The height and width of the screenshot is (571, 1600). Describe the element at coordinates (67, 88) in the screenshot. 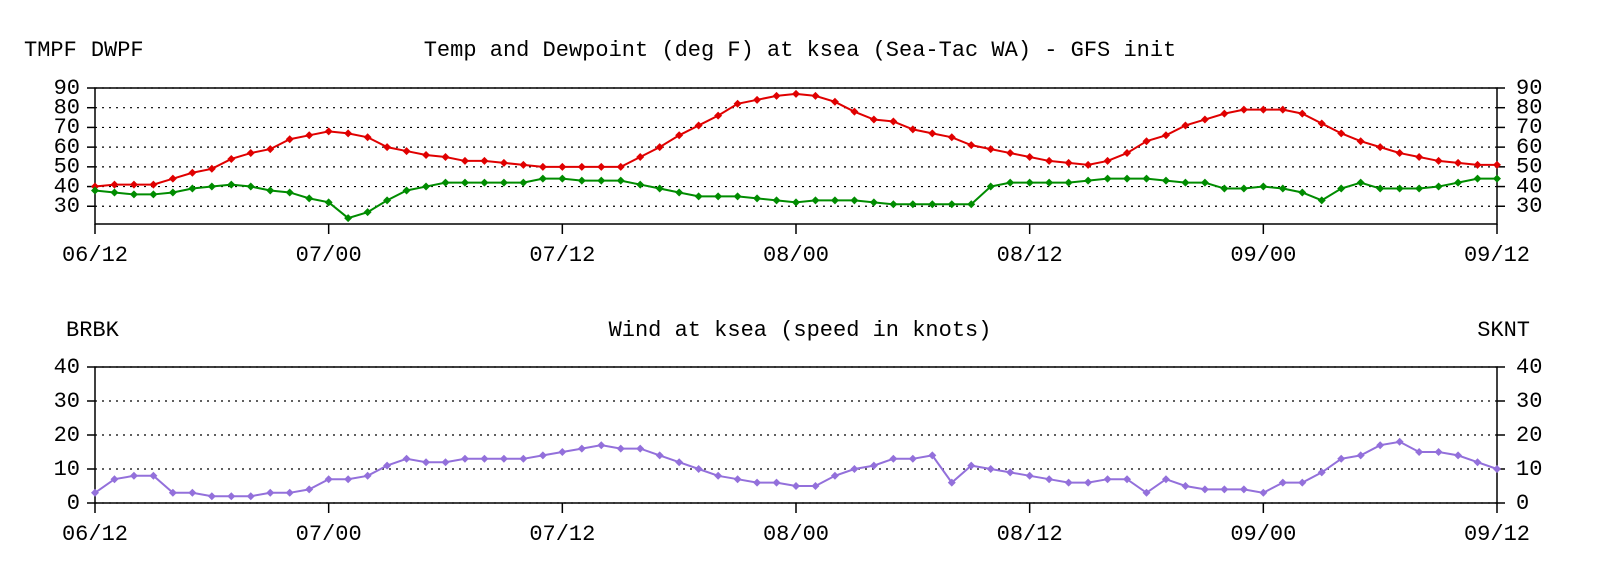

I see `y-tick-label: 90` at that location.